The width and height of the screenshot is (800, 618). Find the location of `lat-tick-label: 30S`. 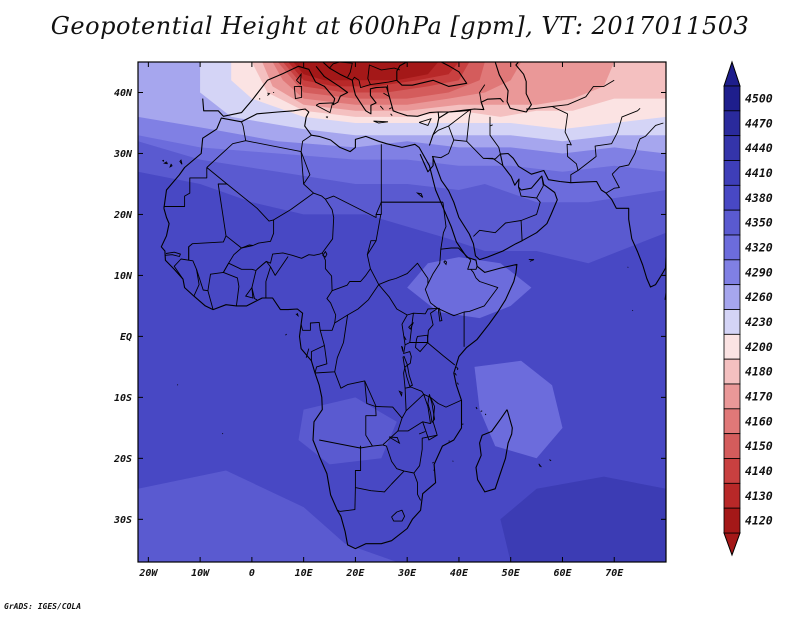

lat-tick-label: 30S is located at coordinates (122, 520).